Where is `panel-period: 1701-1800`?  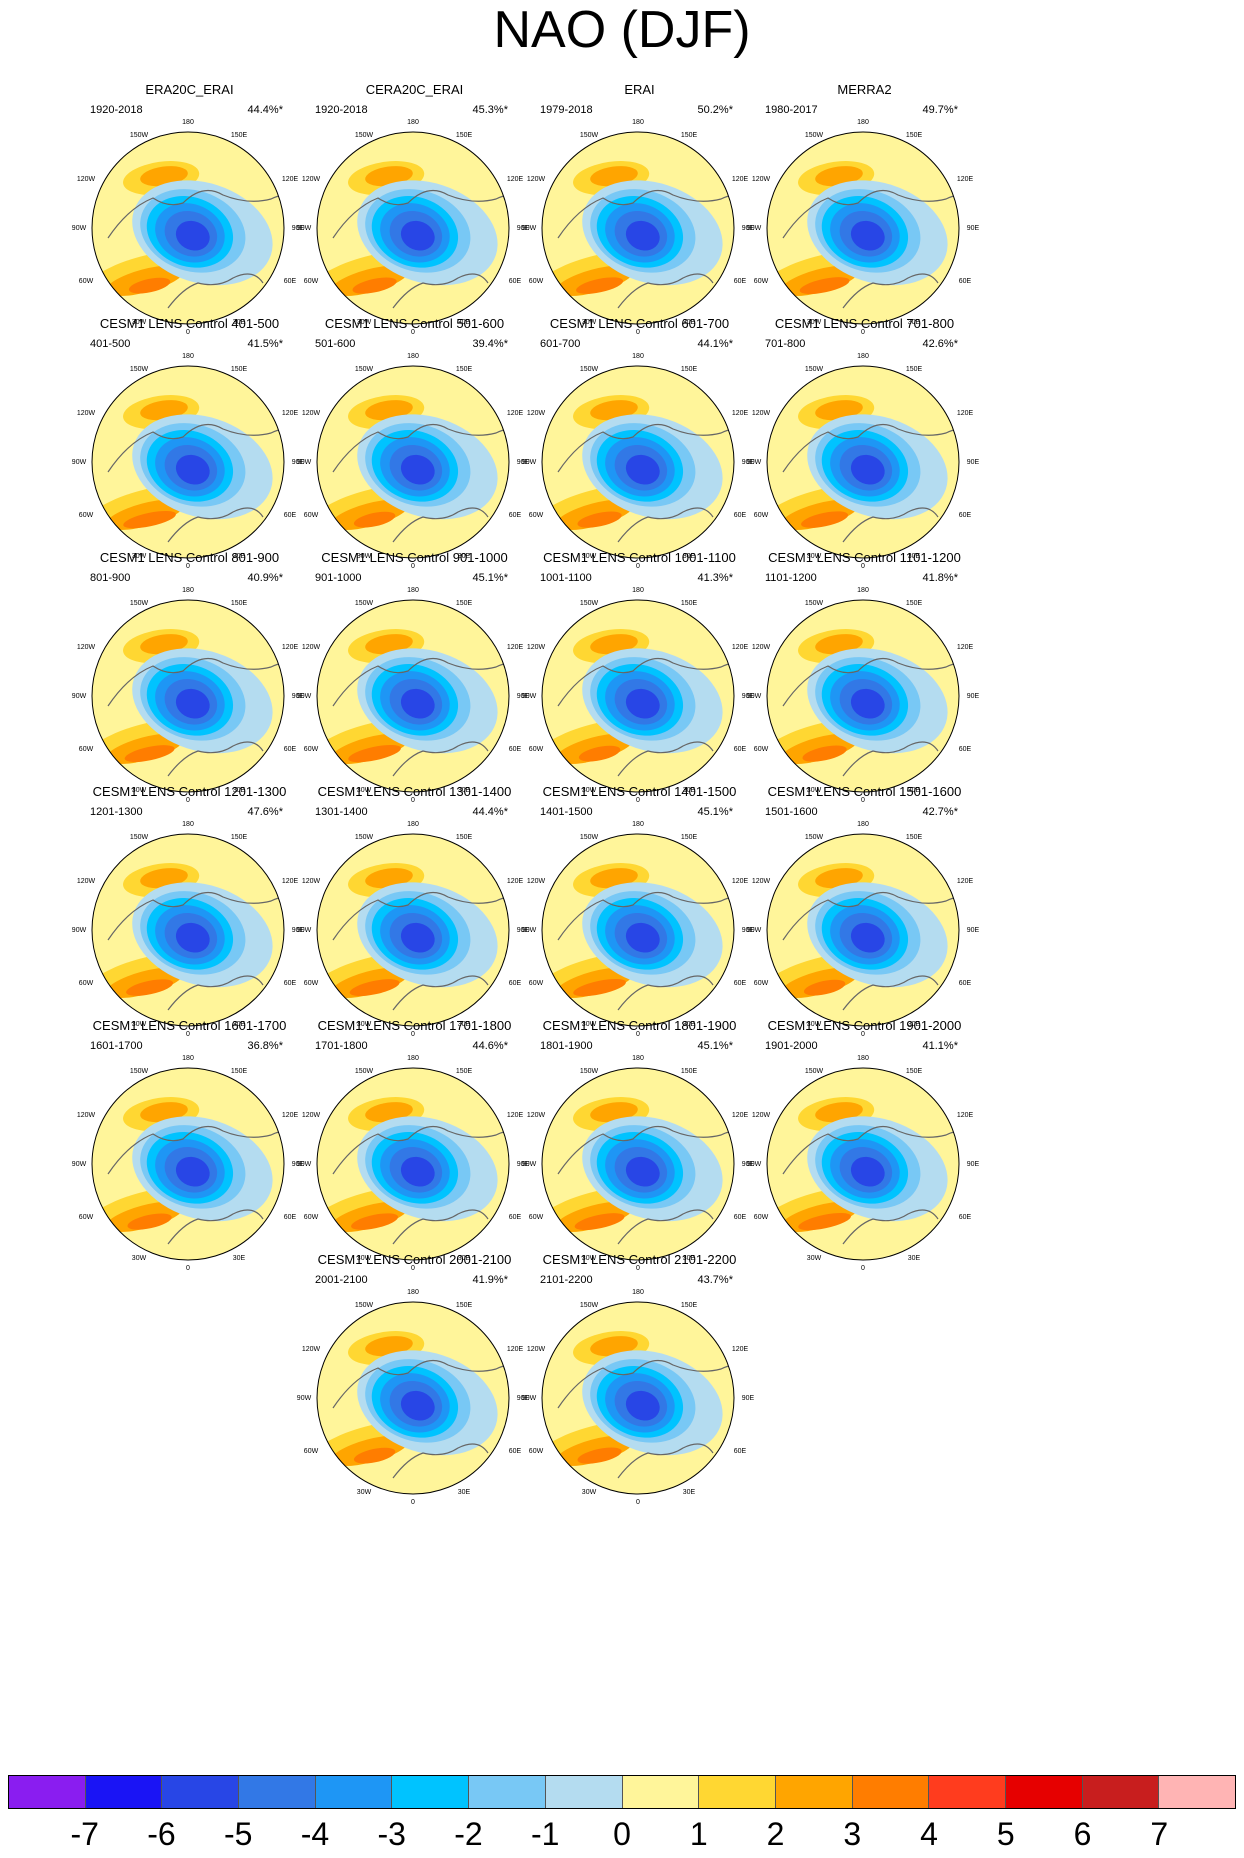 panel-period: 1701-1800 is located at coordinates (341, 1046).